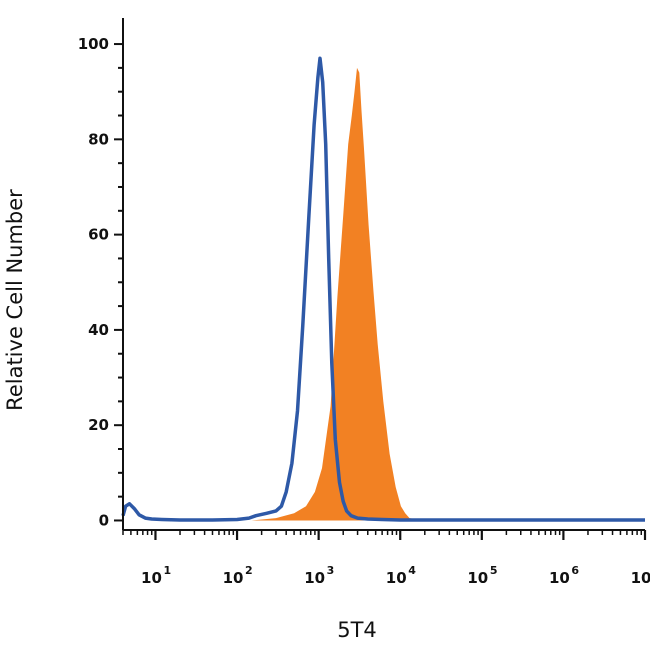 The height and width of the screenshot is (650, 650). What do you see at coordinates (575, 570) in the screenshot?
I see `x-tick-label-exponent: 6` at bounding box center [575, 570].